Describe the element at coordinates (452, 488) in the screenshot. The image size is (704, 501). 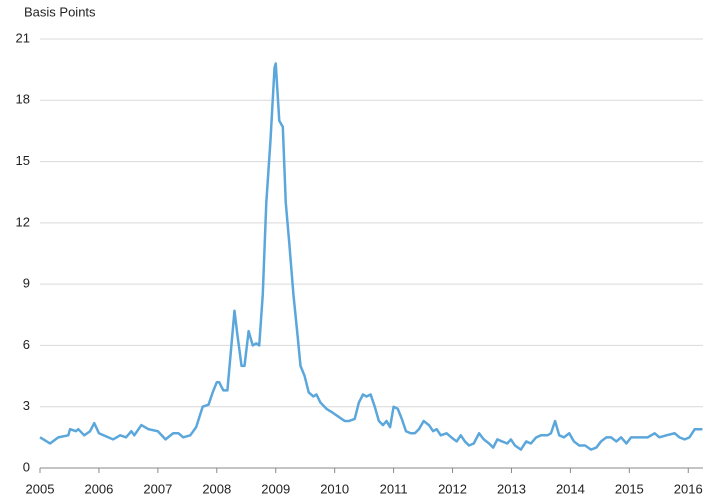
I see `x-tick-label: 2012` at that location.